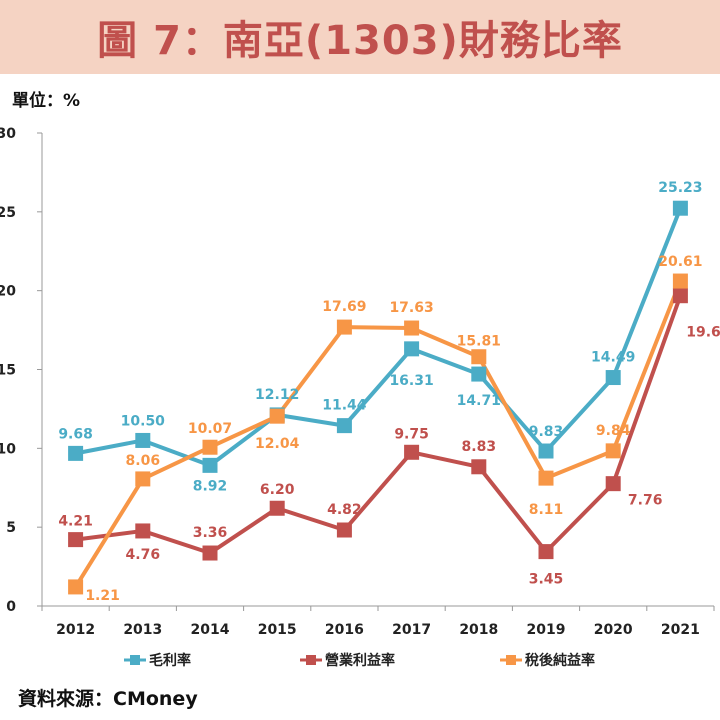  I want to click on x-tick-label: 2016, so click(344, 630).